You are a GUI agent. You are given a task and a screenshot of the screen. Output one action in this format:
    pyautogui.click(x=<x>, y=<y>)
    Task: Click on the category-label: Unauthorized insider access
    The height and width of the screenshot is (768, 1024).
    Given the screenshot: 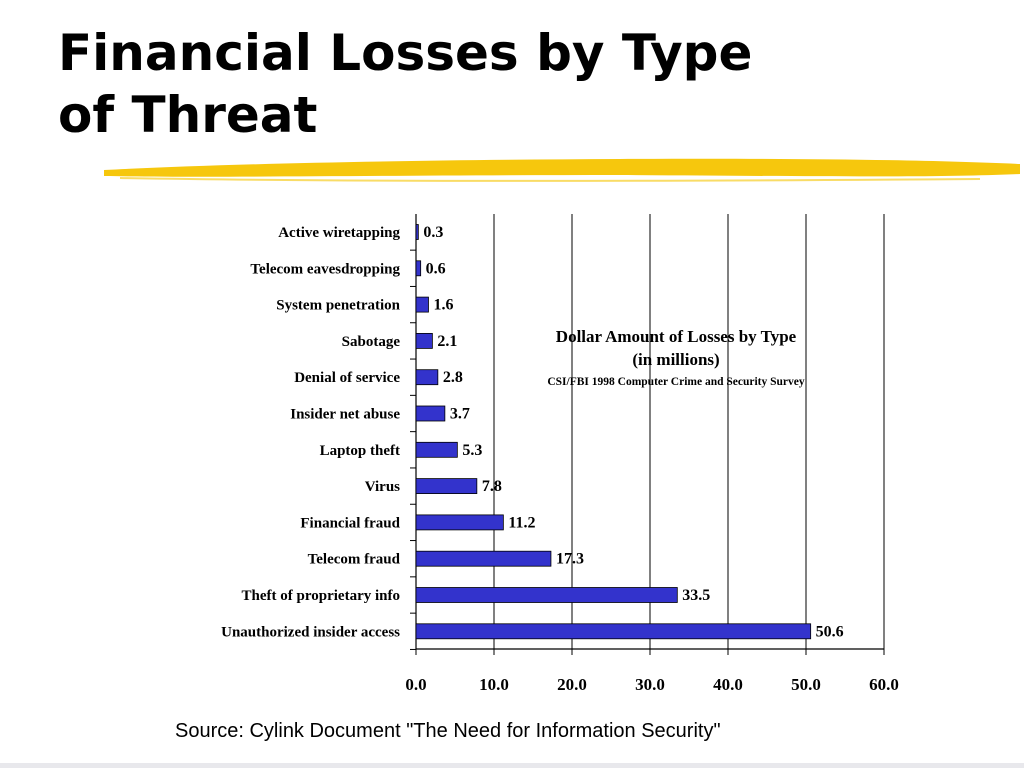 What is the action you would take?
    pyautogui.click(x=310, y=632)
    